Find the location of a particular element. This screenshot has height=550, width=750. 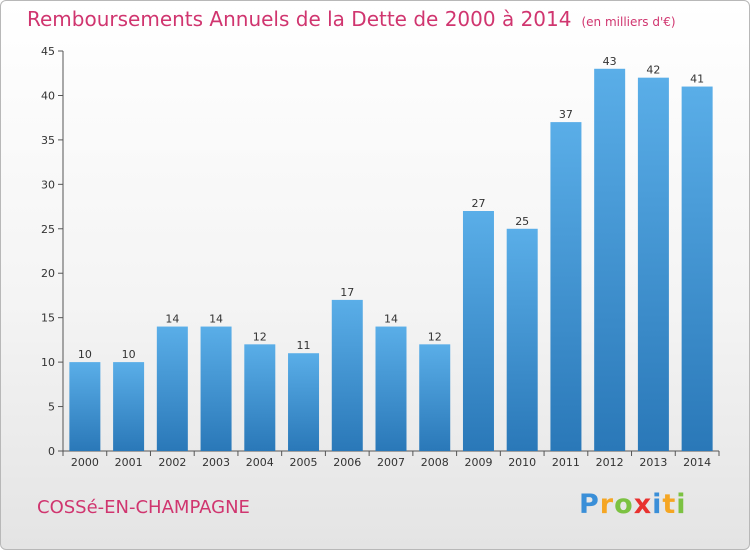

chart-unit: (en milliers d'€) is located at coordinates (628, 22).